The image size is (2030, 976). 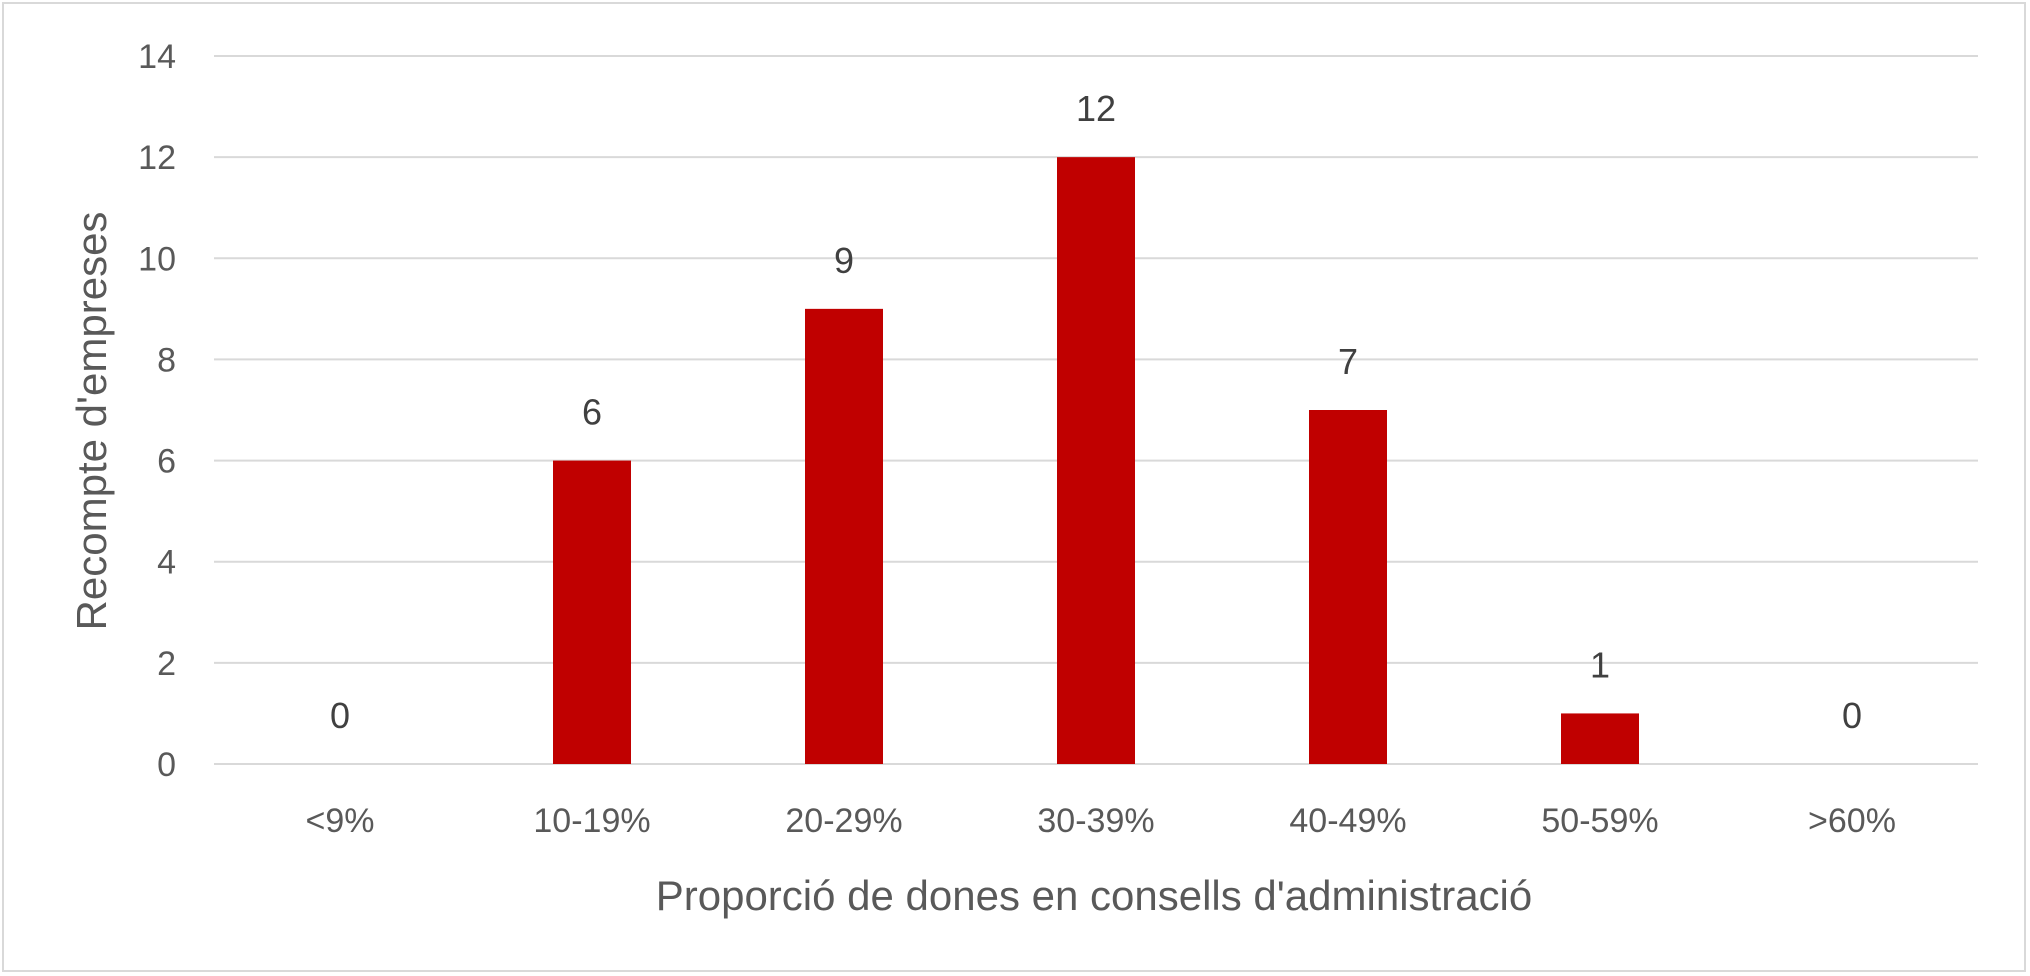 I want to click on y-tick-label: 2, so click(x=166, y=664).